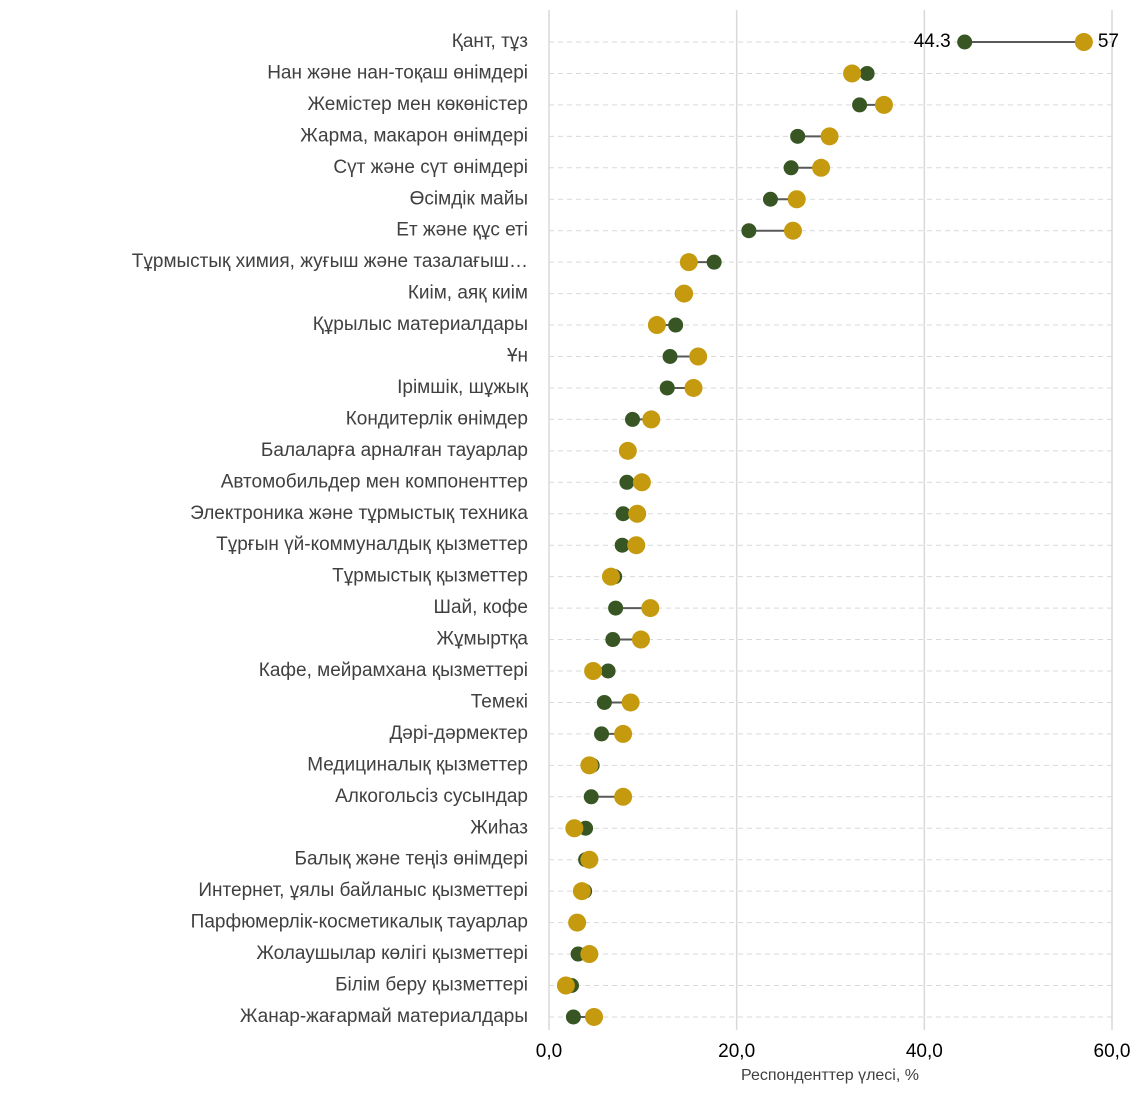 This screenshot has width=1144, height=1095. What do you see at coordinates (394, 450) in the screenshot?
I see `y-tick-label: Балаларға арналған тауарлар` at bounding box center [394, 450].